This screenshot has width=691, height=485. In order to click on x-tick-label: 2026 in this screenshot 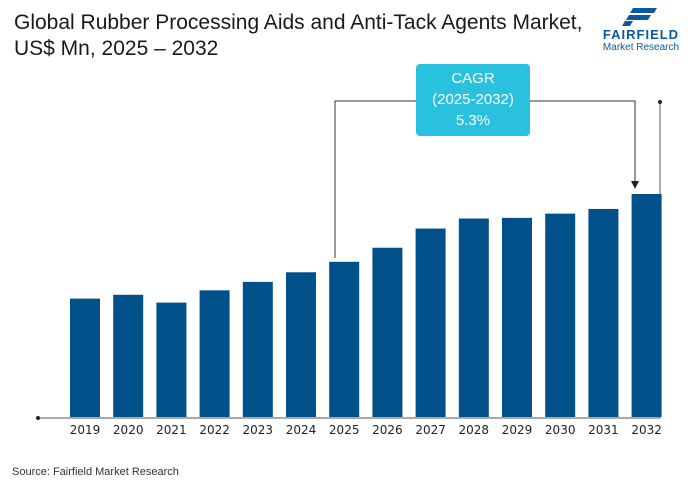, I will do `click(387, 430)`.